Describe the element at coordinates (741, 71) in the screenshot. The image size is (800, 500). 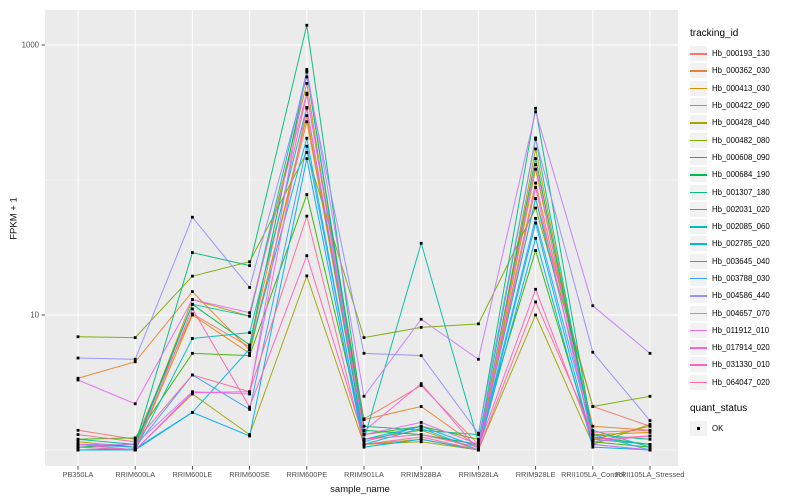
I see `legend-label: Hb_000362_030` at that location.